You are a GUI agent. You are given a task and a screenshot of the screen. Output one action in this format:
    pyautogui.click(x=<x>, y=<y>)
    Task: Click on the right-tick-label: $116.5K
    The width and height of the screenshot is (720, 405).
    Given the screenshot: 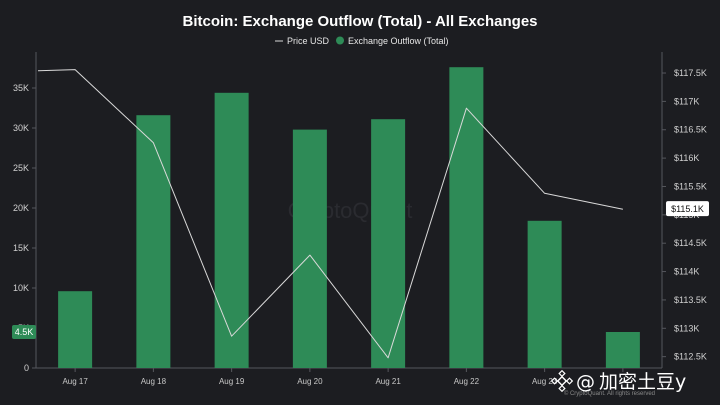 What is the action you would take?
    pyautogui.click(x=690, y=130)
    